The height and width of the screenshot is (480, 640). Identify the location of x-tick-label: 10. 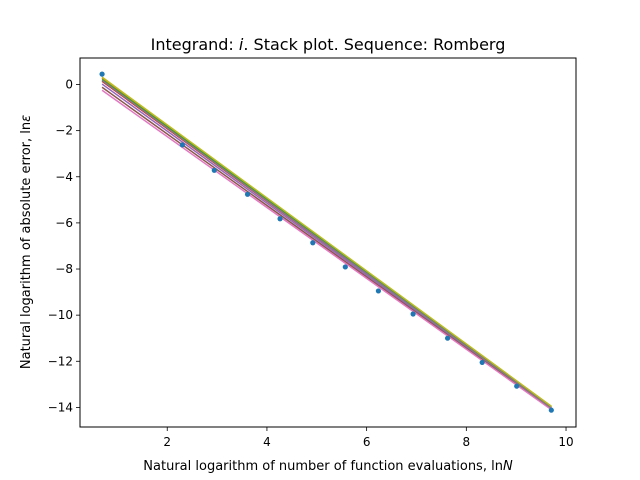
(565, 442).